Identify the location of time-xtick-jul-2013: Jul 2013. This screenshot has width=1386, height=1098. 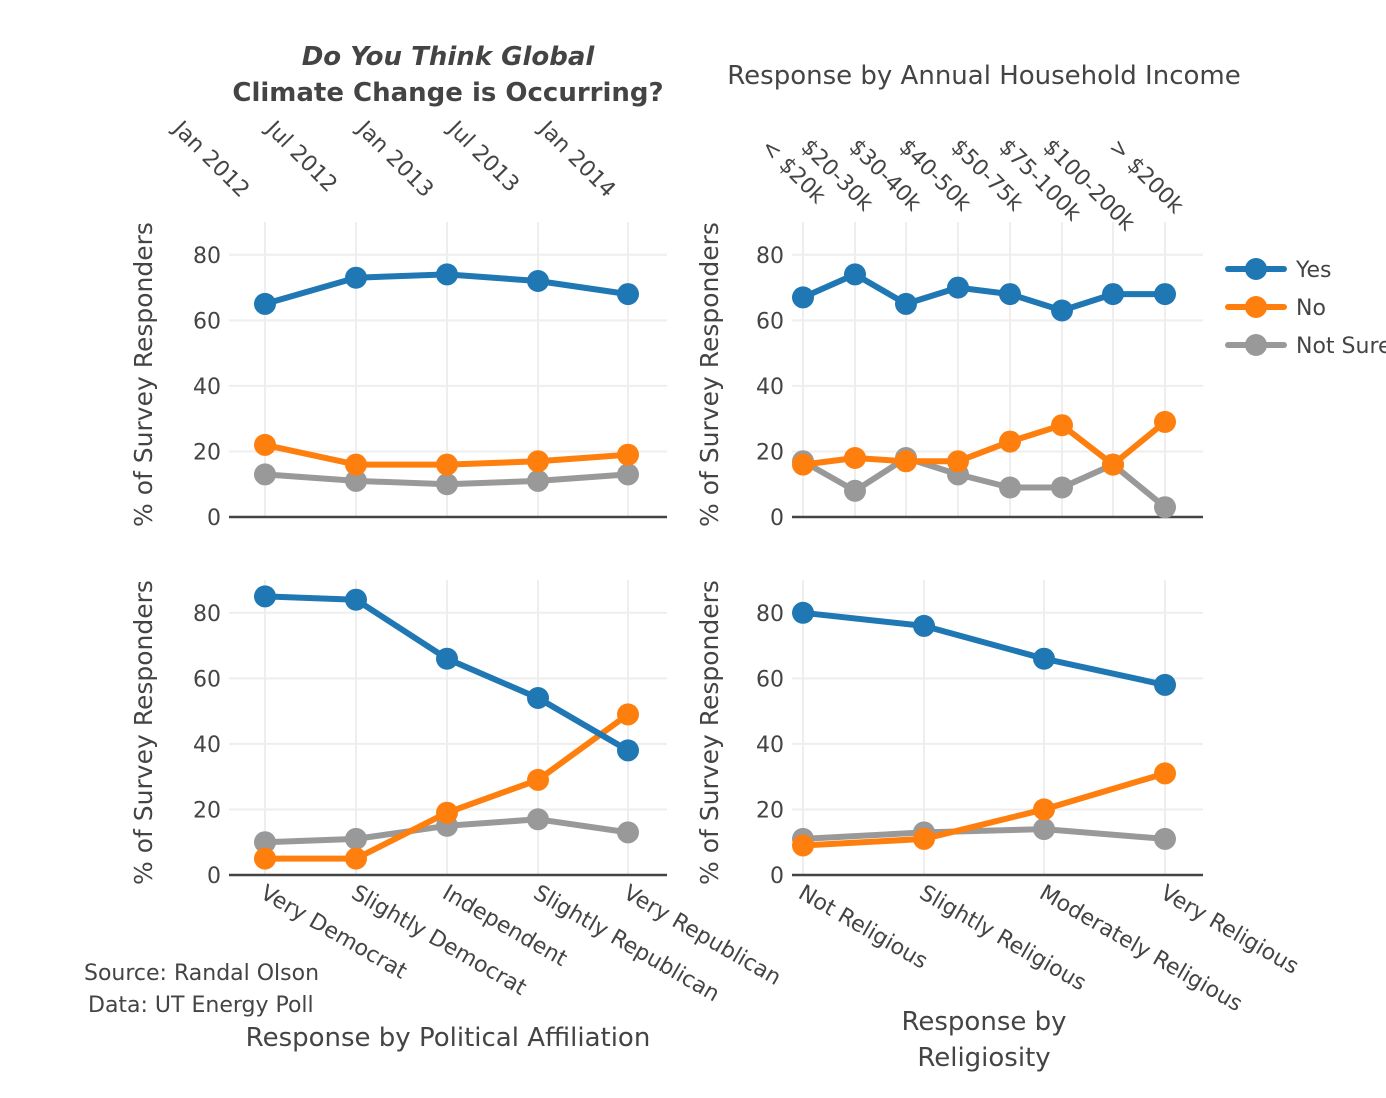
(482, 156).